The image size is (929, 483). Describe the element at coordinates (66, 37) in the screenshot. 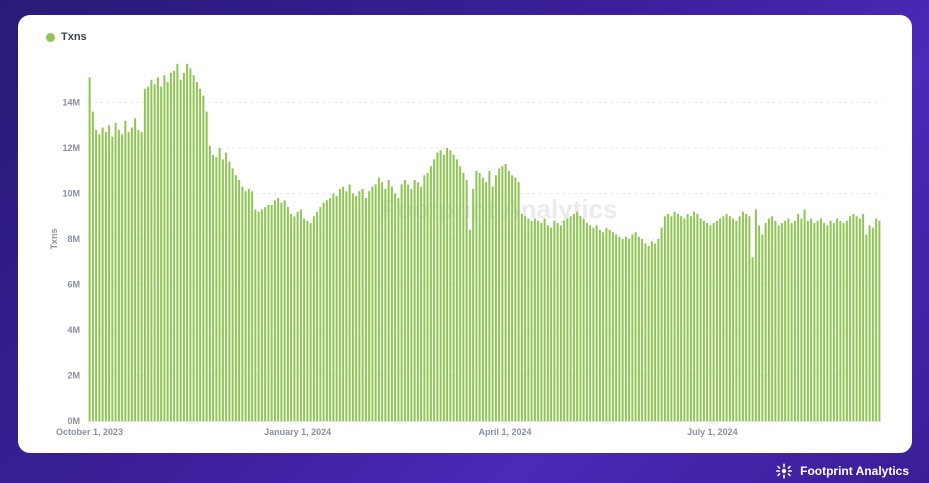

I see `chart-legend: Txns` at that location.